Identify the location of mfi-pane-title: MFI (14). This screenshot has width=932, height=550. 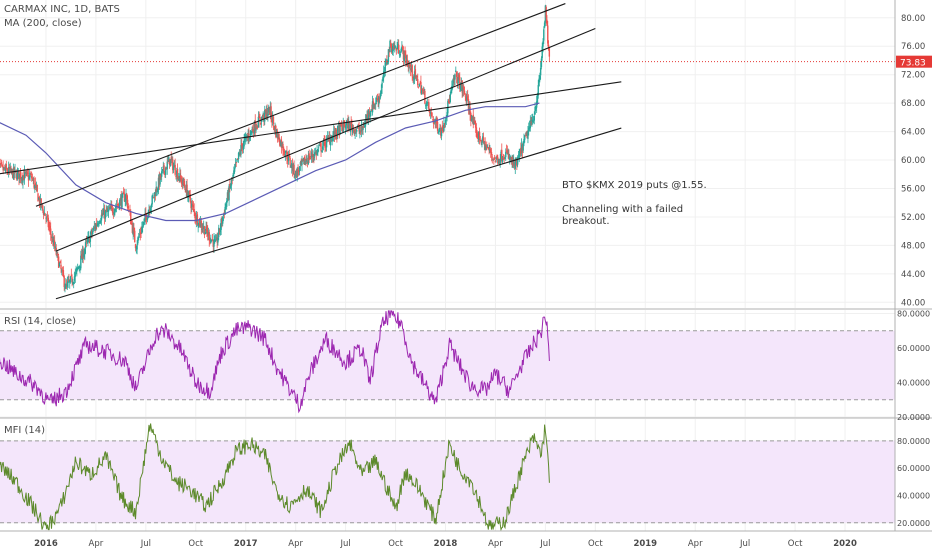
(25, 430).